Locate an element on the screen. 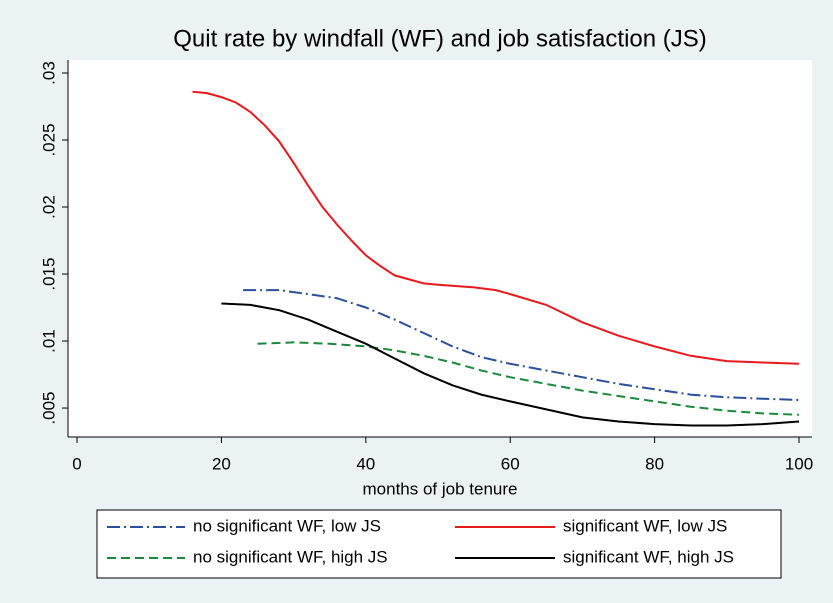  legend-box is located at coordinates (439, 544).